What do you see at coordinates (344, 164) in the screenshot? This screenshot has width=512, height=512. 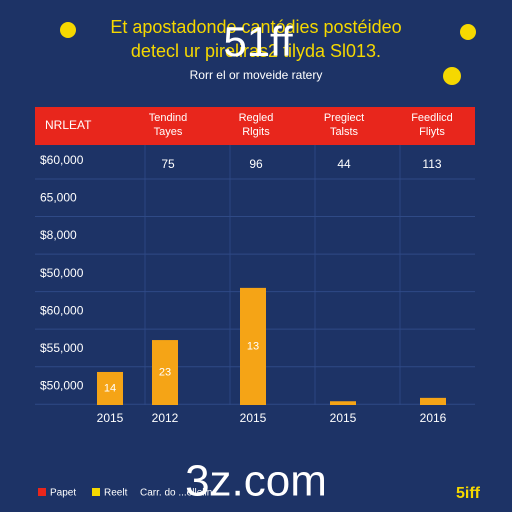 I see `table-cell: 44` at bounding box center [344, 164].